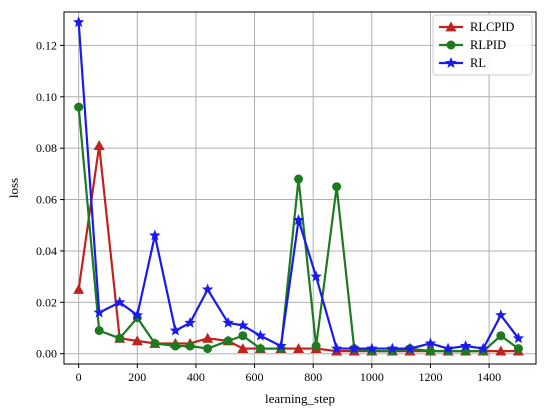 This screenshot has height=414, width=550. I want to click on y-tick-label: 0.04, so click(46, 251).